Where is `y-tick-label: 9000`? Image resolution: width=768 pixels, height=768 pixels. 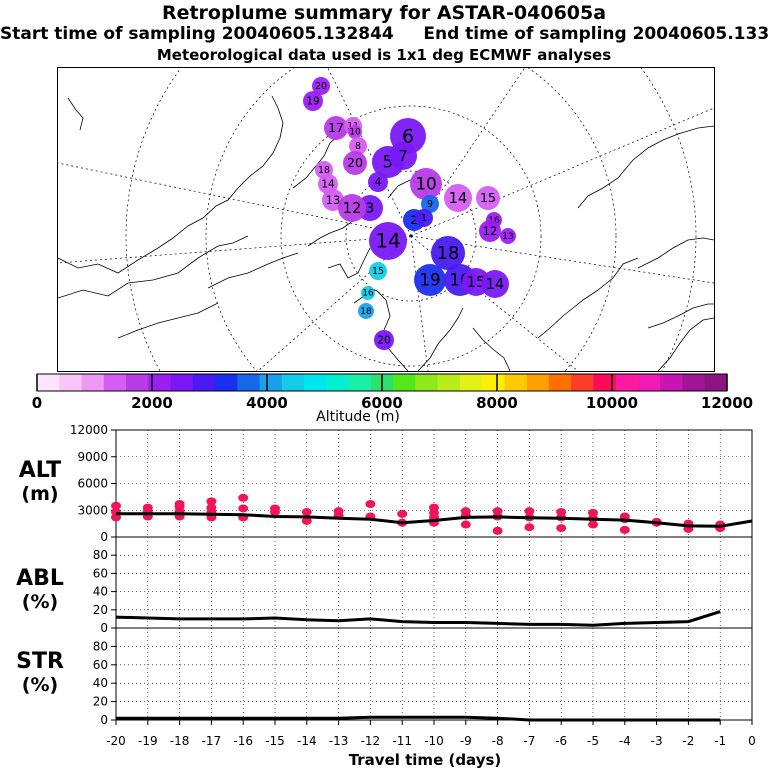 y-tick-label: 9000 is located at coordinates (92, 457).